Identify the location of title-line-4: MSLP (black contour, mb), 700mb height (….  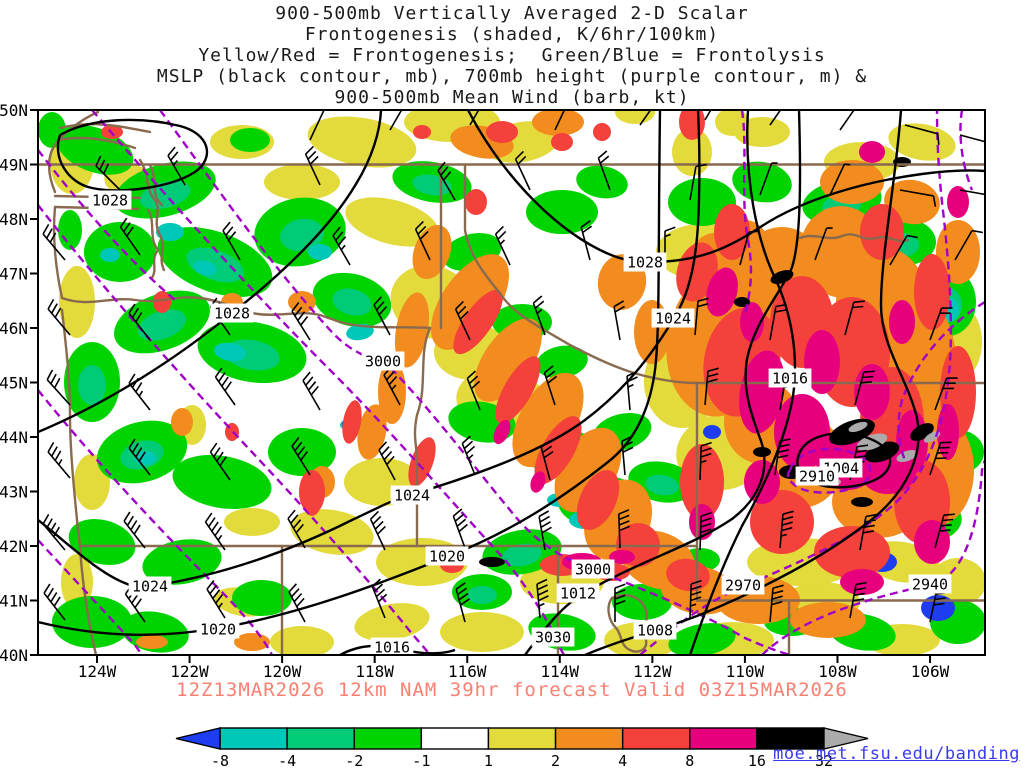
(512, 76).